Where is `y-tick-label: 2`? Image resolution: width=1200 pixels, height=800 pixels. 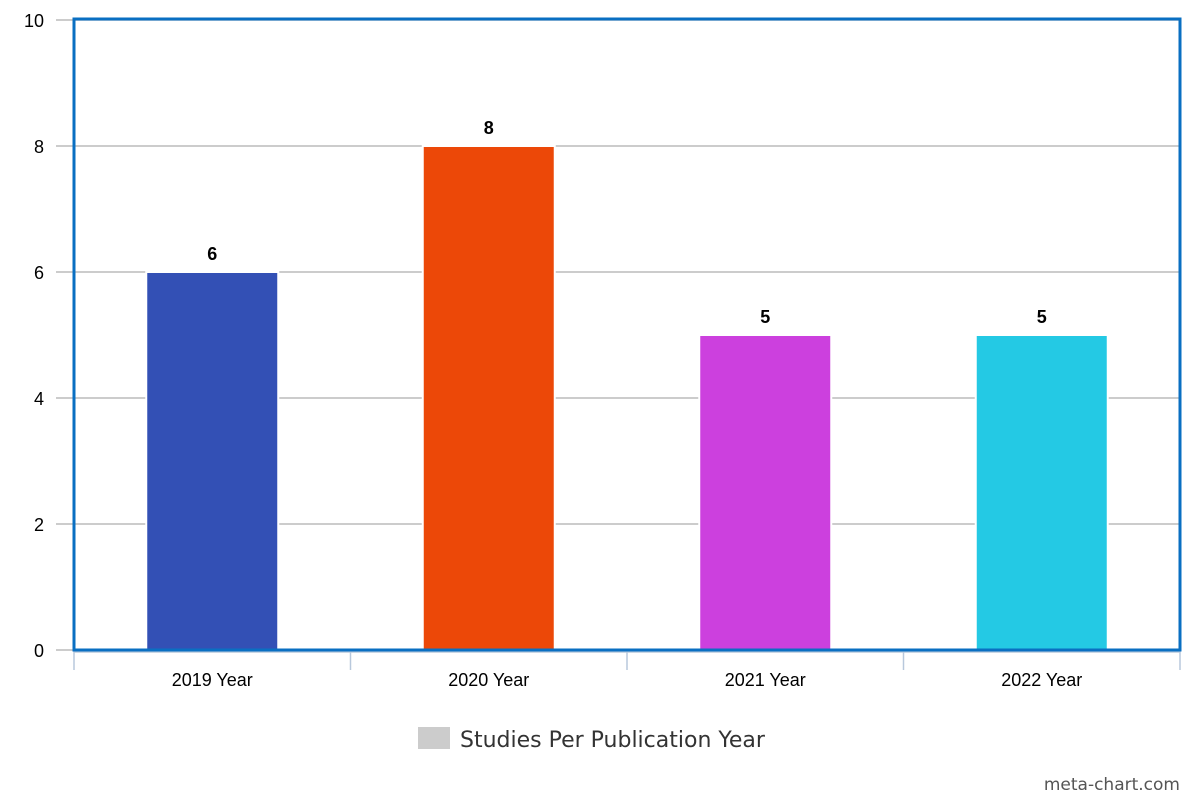 y-tick-label: 2 is located at coordinates (39, 525).